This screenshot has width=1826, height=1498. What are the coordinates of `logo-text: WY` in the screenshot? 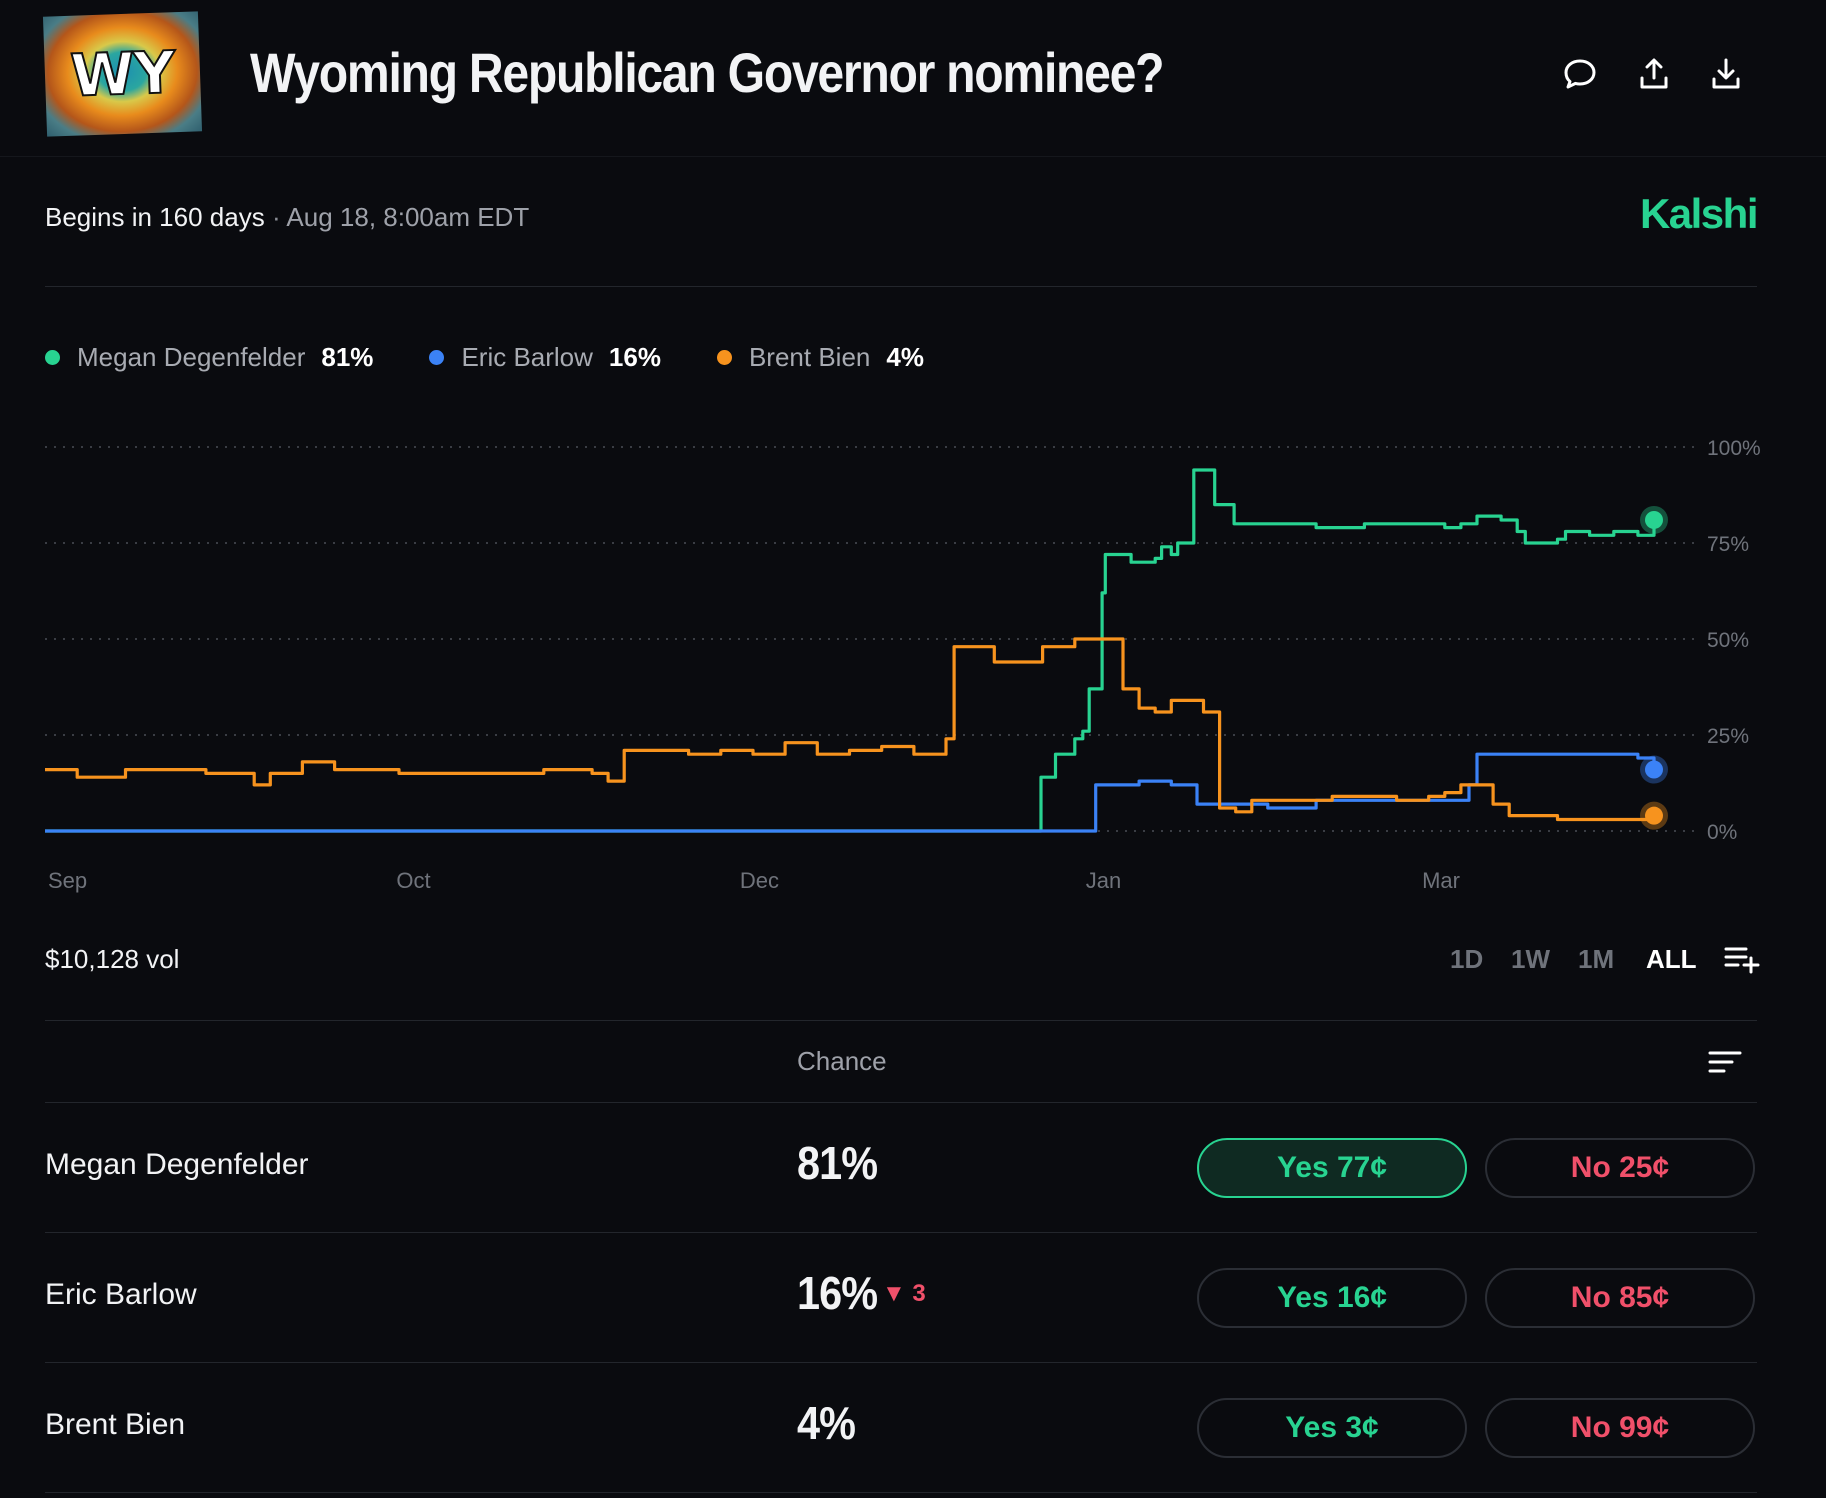 It's located at (122, 74).